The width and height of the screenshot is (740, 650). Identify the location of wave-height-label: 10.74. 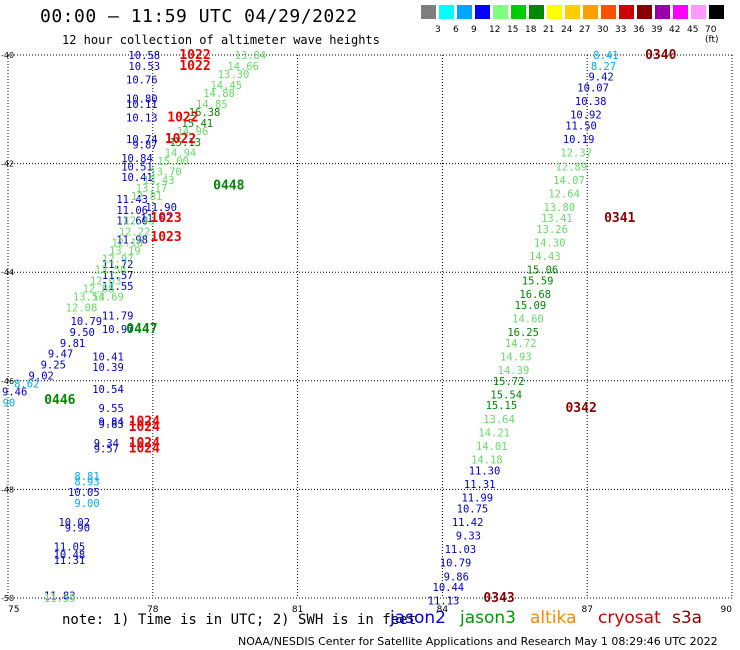
(142, 140).